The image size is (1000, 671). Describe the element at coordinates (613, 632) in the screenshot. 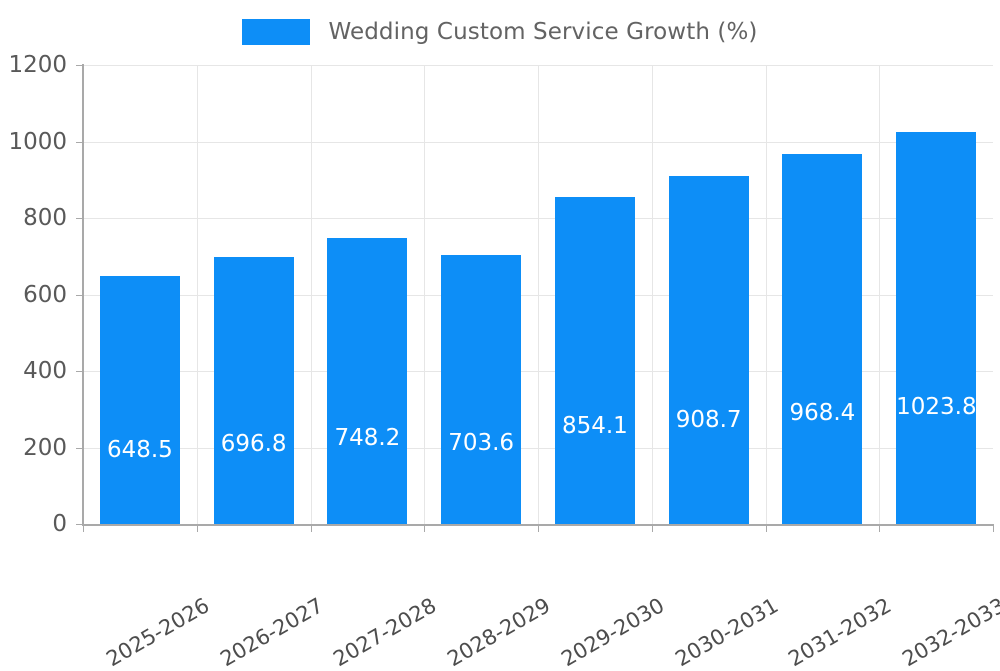

I see `x-tick-label: 2029-2030` at that location.